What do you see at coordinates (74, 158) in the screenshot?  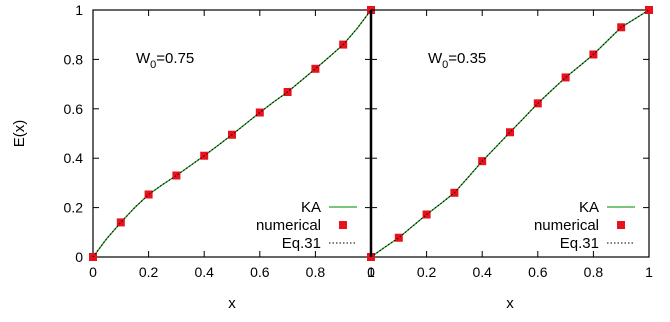 I see `y-tick-label: 0.4` at bounding box center [74, 158].